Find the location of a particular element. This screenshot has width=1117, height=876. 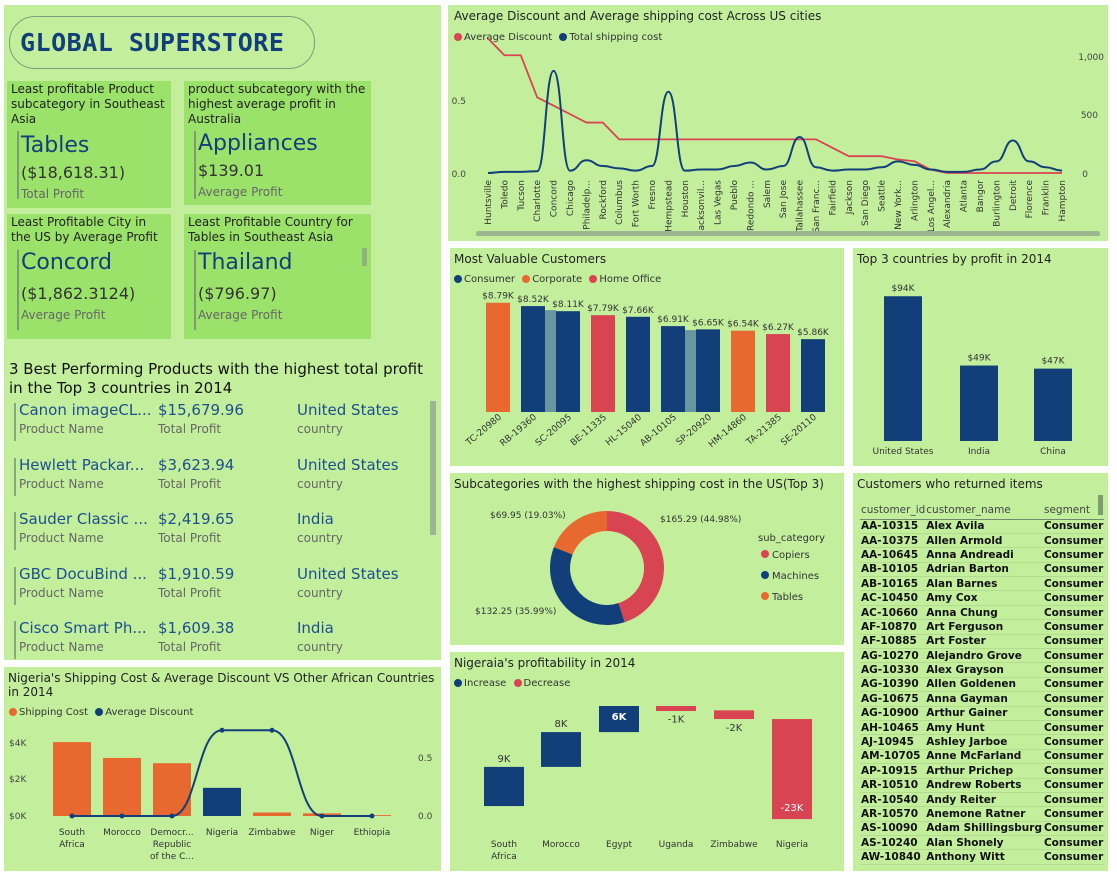

customer-name-cell: Alejandro Grove is located at coordinates (984, 656).